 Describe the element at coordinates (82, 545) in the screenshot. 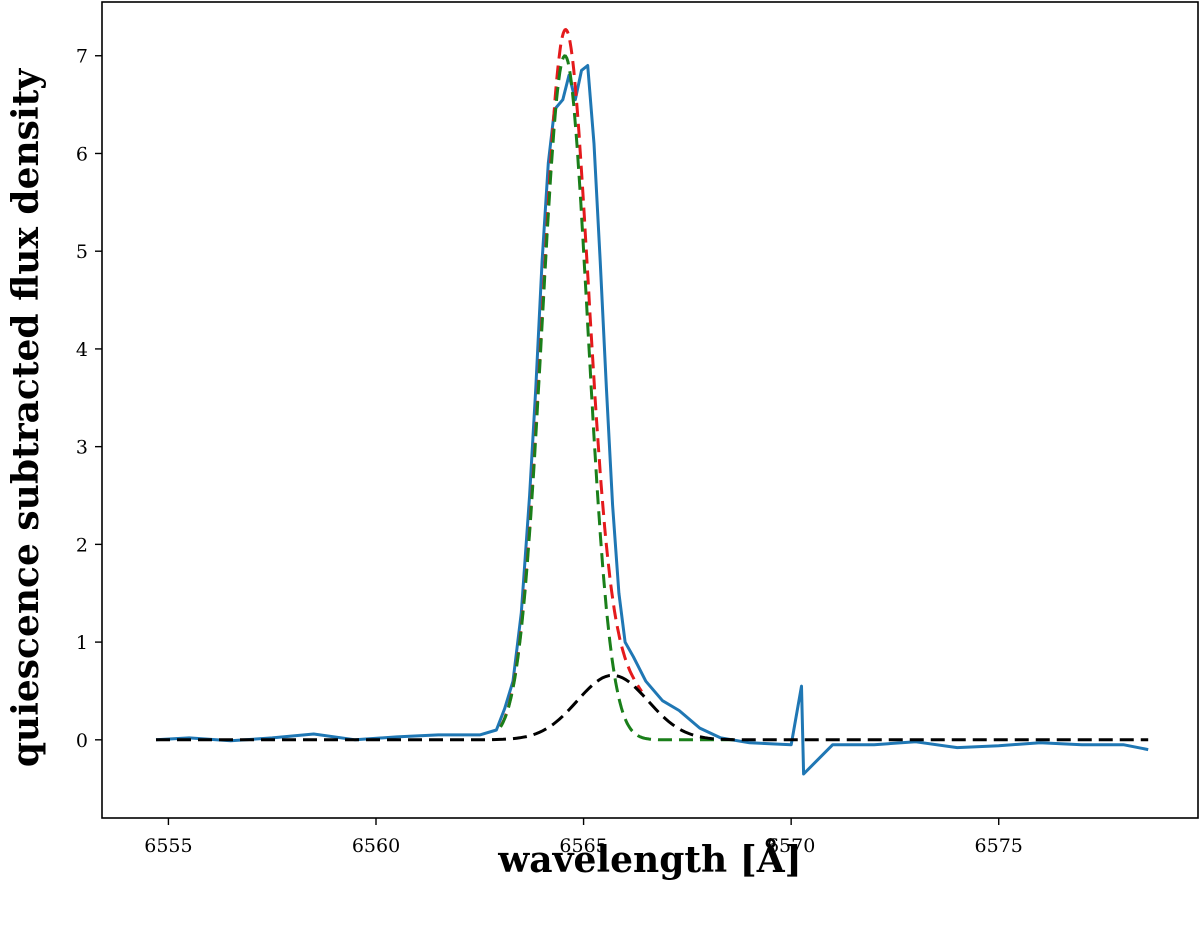

I see `y-tick-label: 2` at that location.